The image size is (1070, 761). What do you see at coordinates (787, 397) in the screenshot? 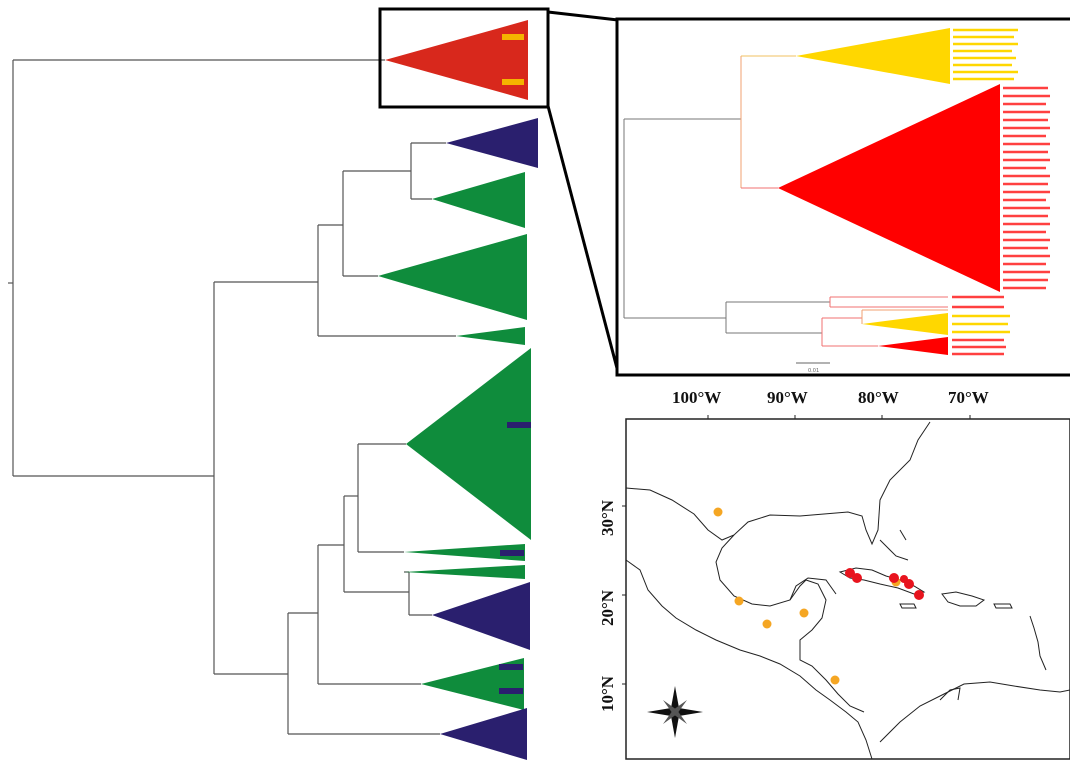
I see `longitude-label: 90°W` at bounding box center [787, 397].